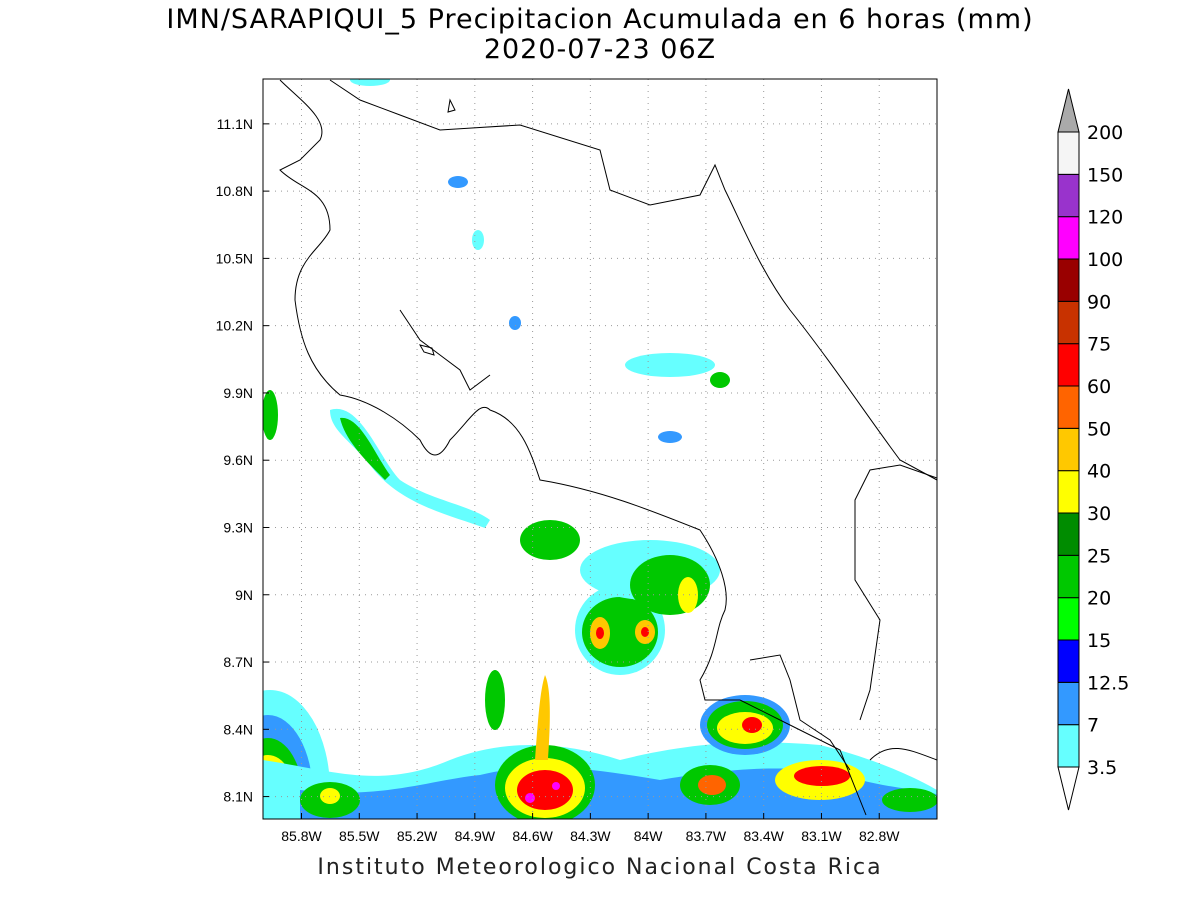 Image resolution: width=1200 pixels, height=900 pixels. I want to click on lat-tick-label: 10.5N, so click(234, 258).